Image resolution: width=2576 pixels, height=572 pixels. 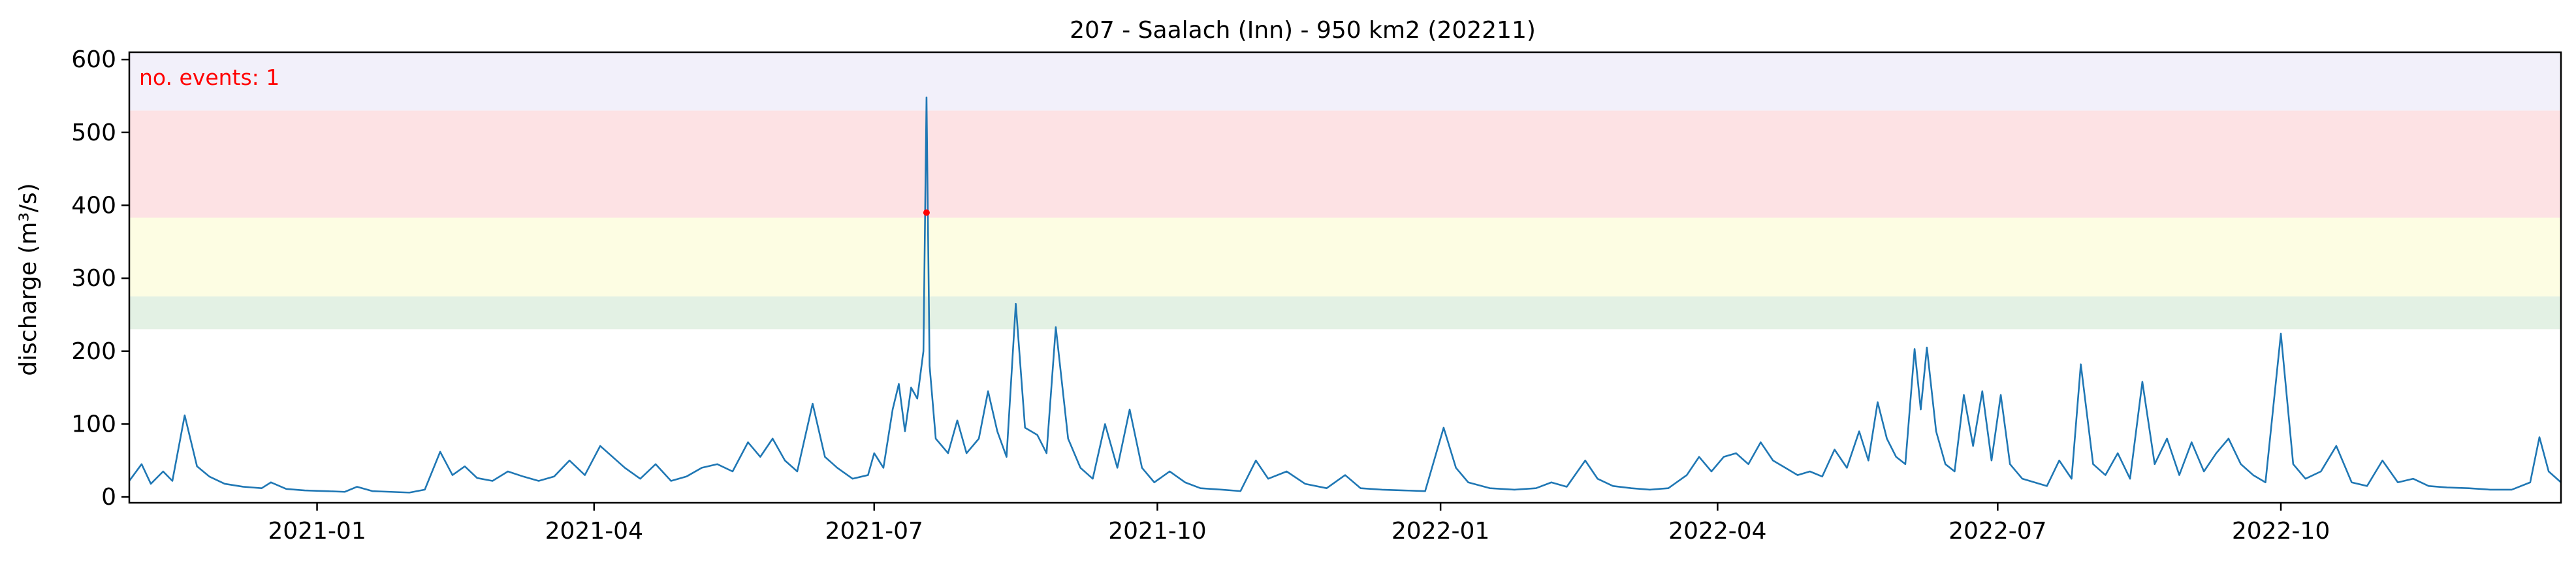 I want to click on x-tick-label: 2021-07, so click(x=874, y=531).